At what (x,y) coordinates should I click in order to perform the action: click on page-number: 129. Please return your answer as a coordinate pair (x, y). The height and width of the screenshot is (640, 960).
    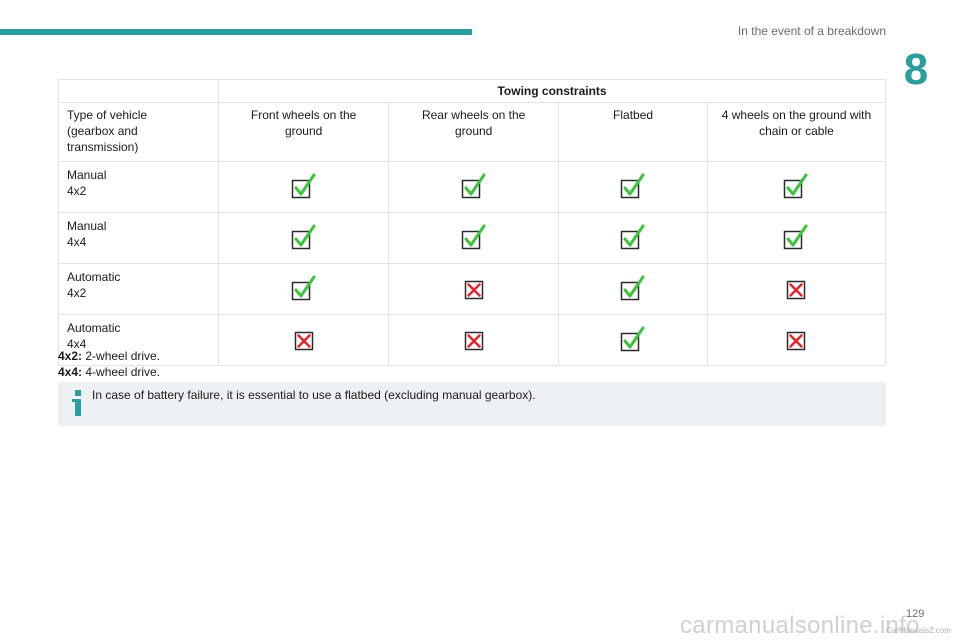
    Looking at the image, I should click on (915, 614).